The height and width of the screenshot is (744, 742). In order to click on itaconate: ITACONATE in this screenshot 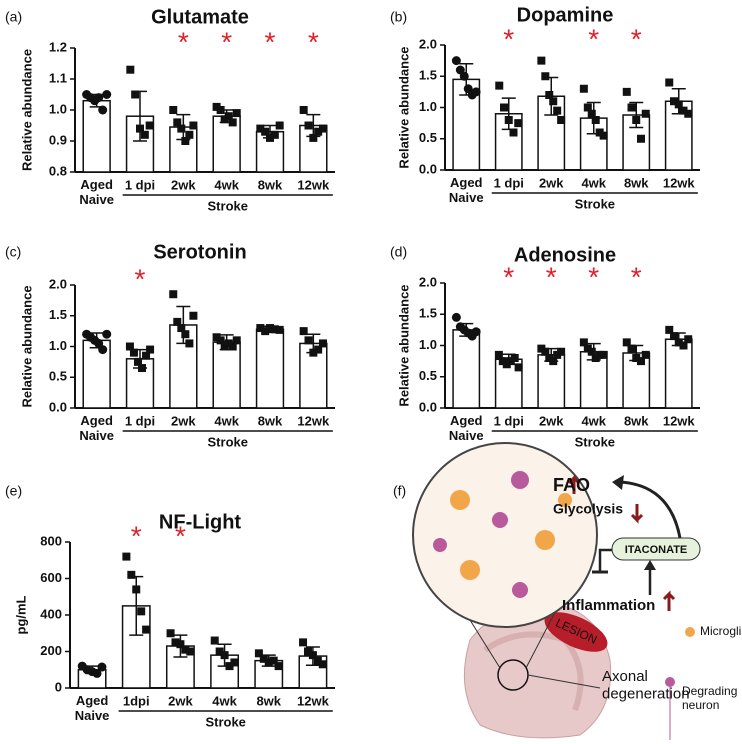, I will do `click(656, 550)`.